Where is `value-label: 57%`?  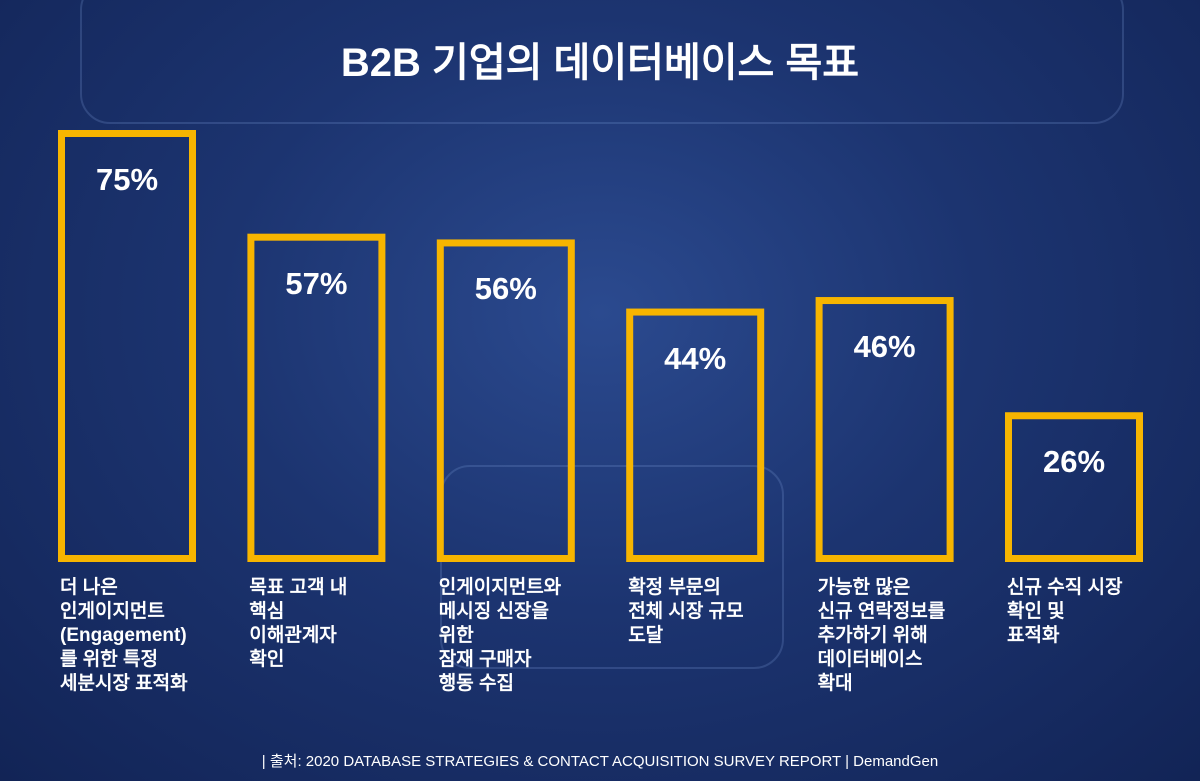
value-label: 57% is located at coordinates (316, 283).